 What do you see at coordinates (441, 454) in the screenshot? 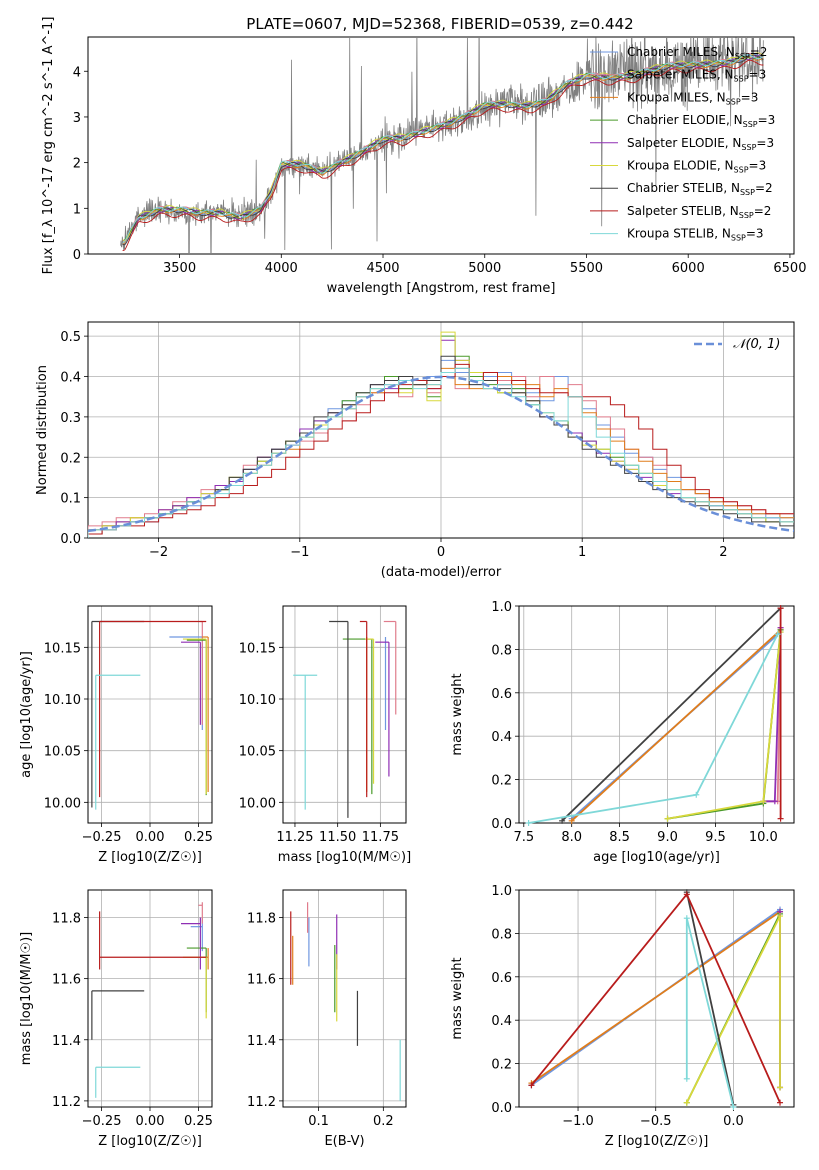
I see `normal-curve` at bounding box center [441, 454].